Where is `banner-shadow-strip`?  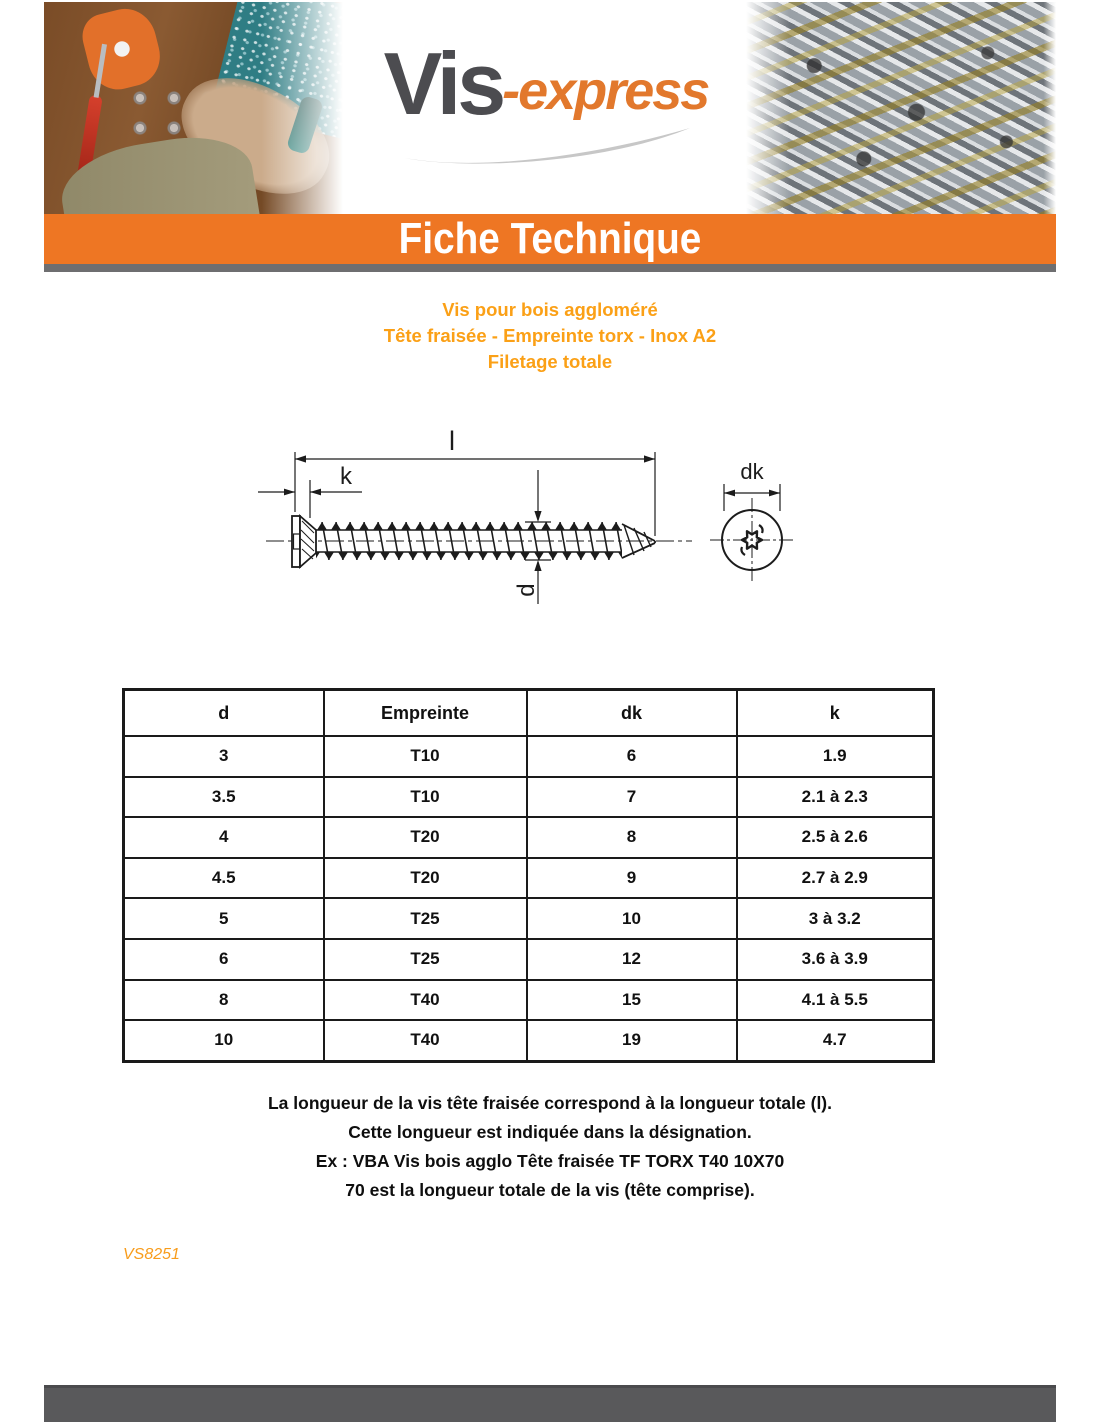
banner-shadow-strip is located at coordinates (550, 268).